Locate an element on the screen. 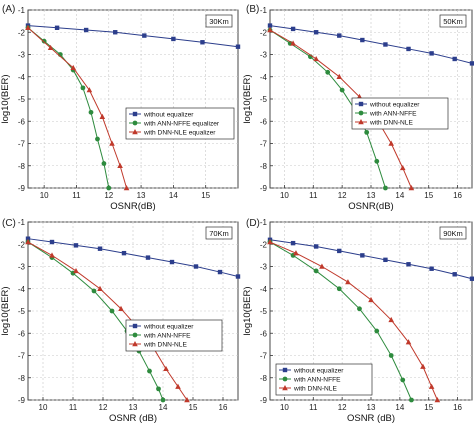 Image resolution: width=474 pixels, height=429 pixels. tick-label-x: 13 is located at coordinates (371, 407).